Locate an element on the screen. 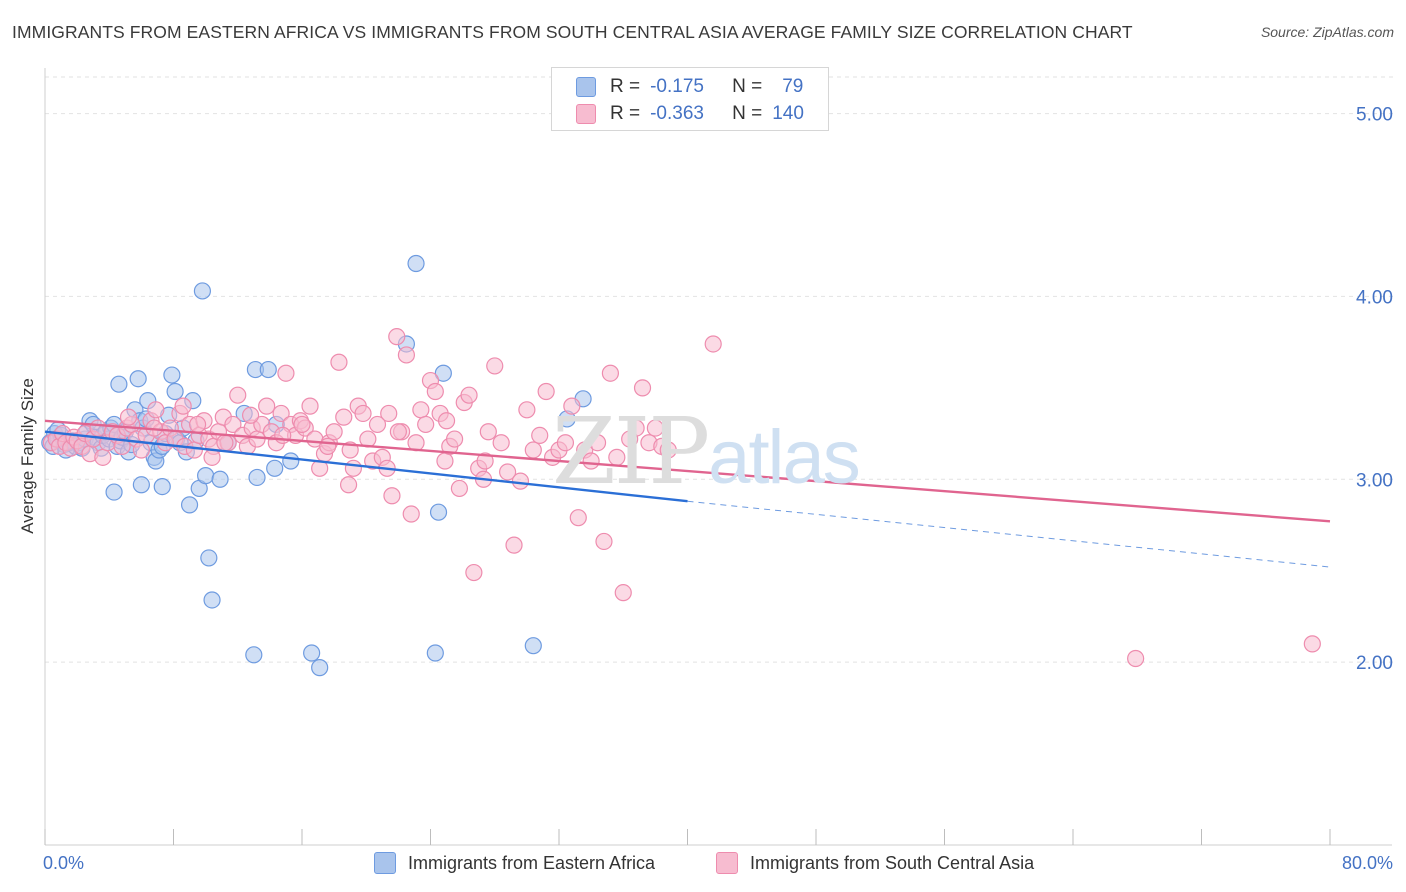 This screenshot has width=1406, height=892. bottom-legend-eastern-africa: Immigrants from Eastern Africa is located at coordinates (514, 863).